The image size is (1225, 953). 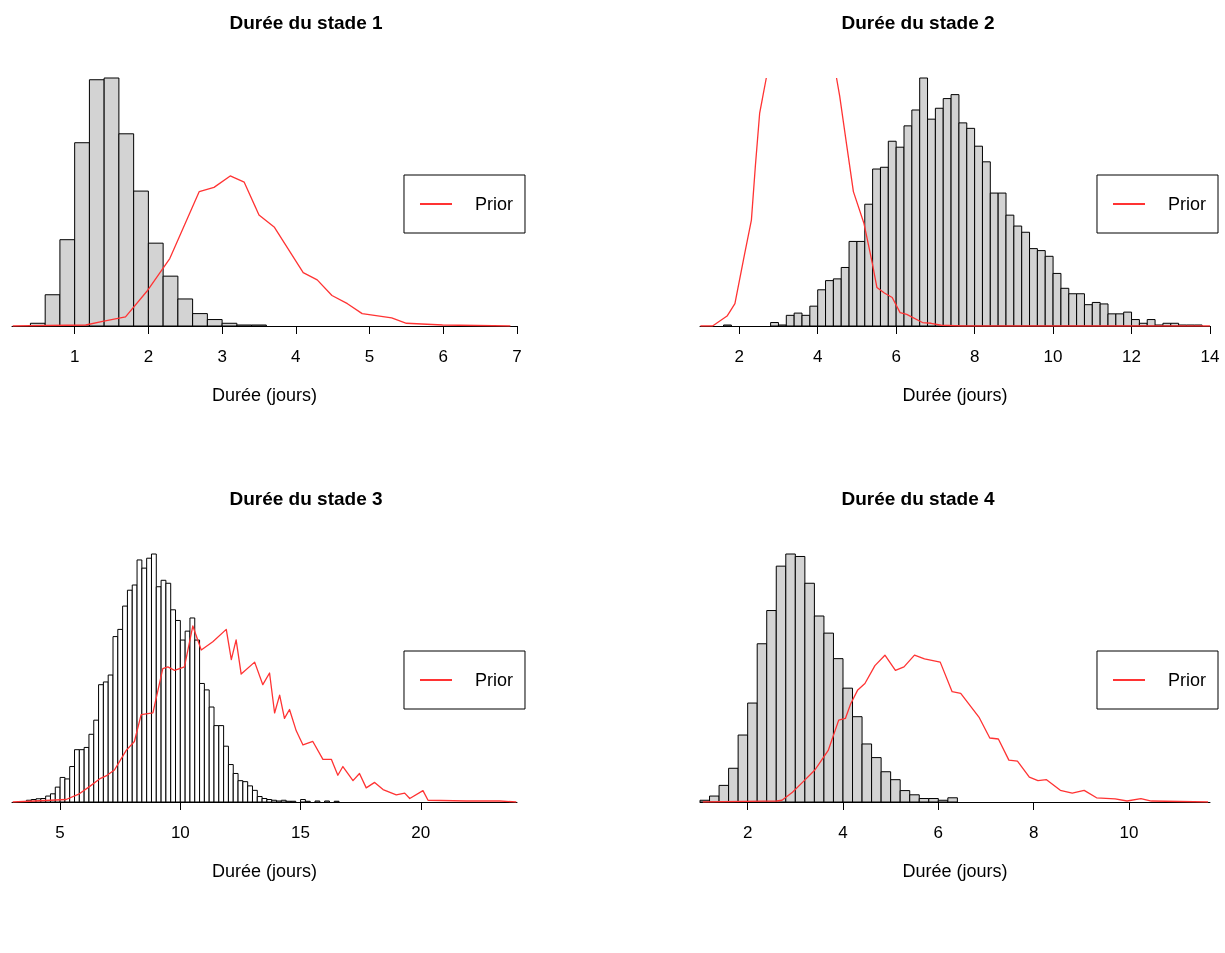 I want to click on chart-title: Durée du stade 1, so click(x=306, y=22).